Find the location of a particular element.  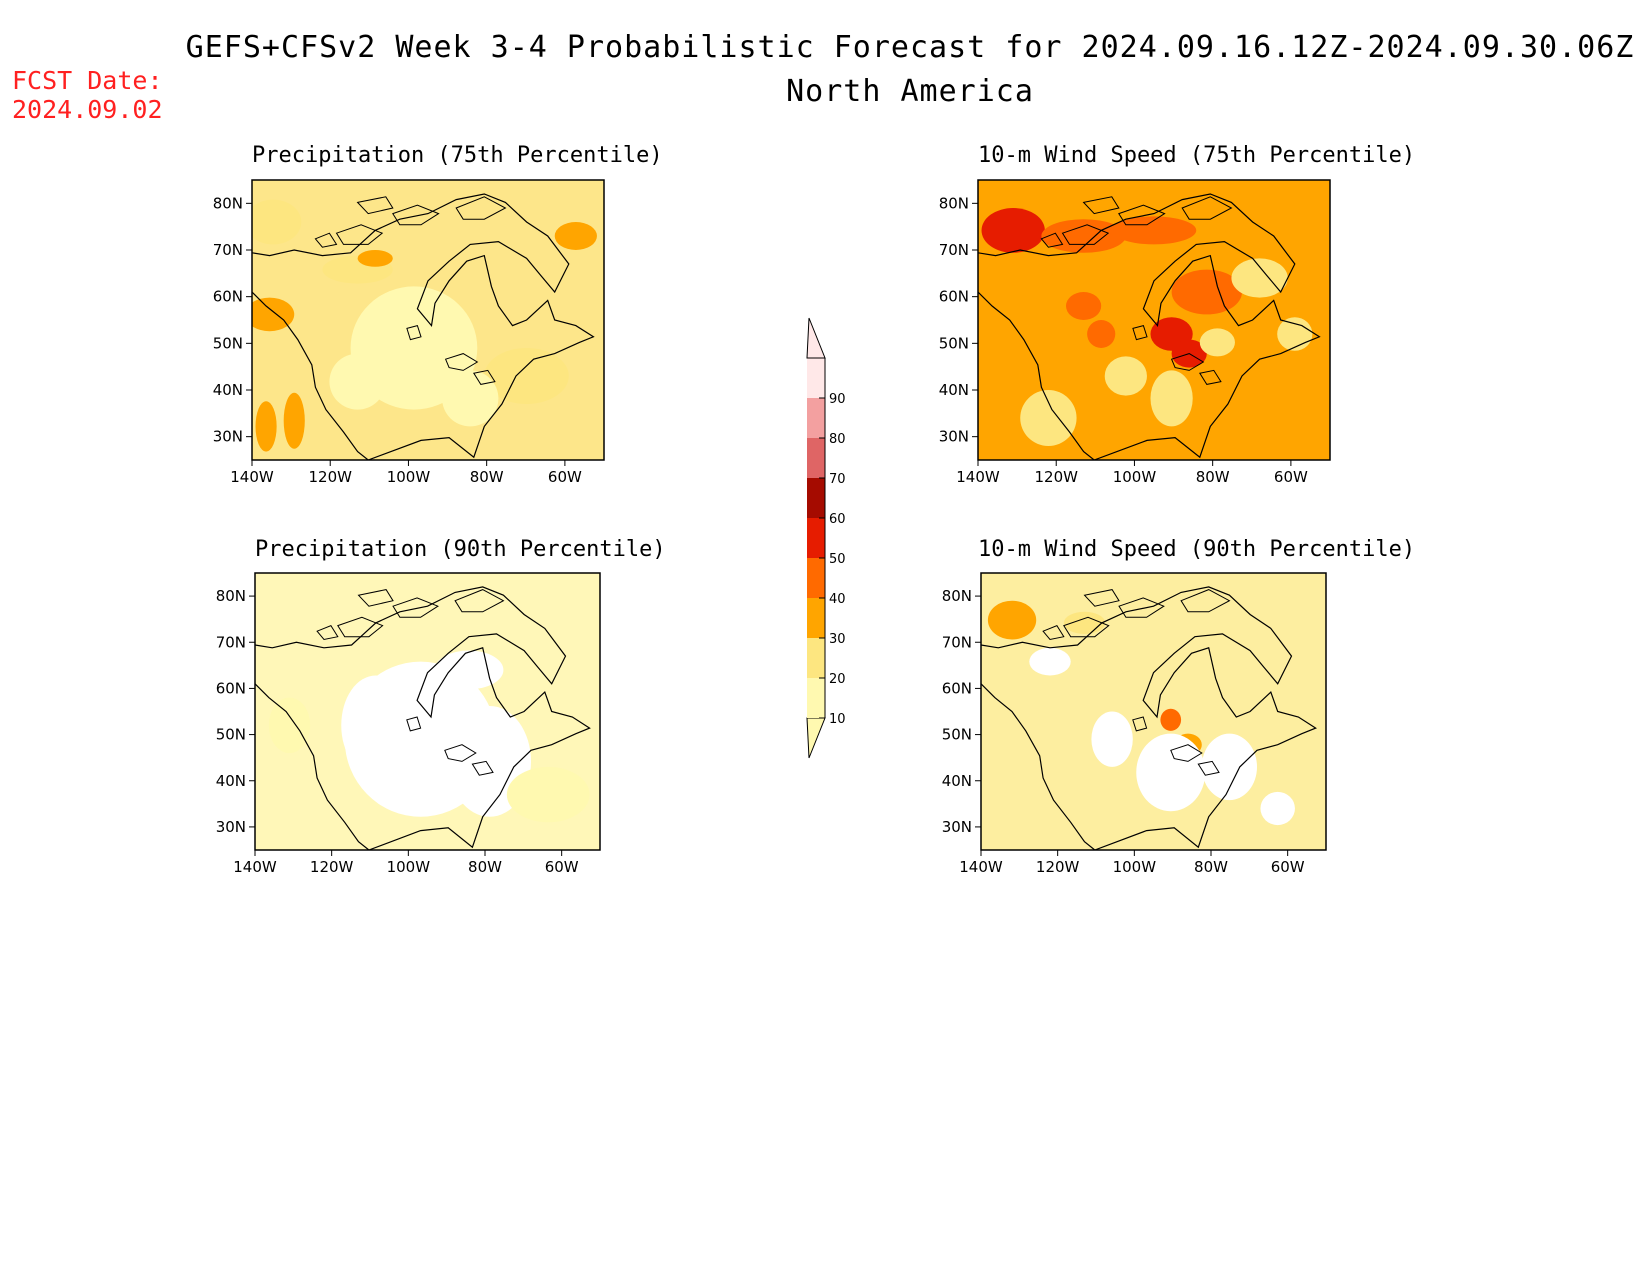

frame-precip75 is located at coordinates (428, 320).